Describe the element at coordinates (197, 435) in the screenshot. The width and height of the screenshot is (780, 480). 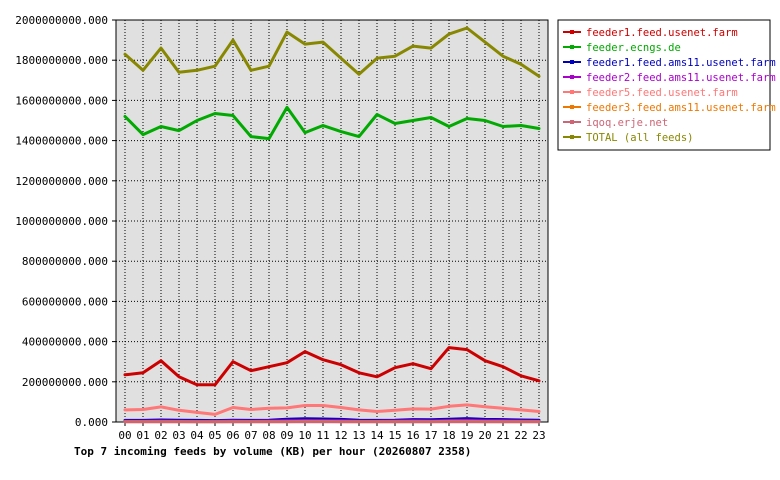
I see `x-tick-label: 04` at that location.